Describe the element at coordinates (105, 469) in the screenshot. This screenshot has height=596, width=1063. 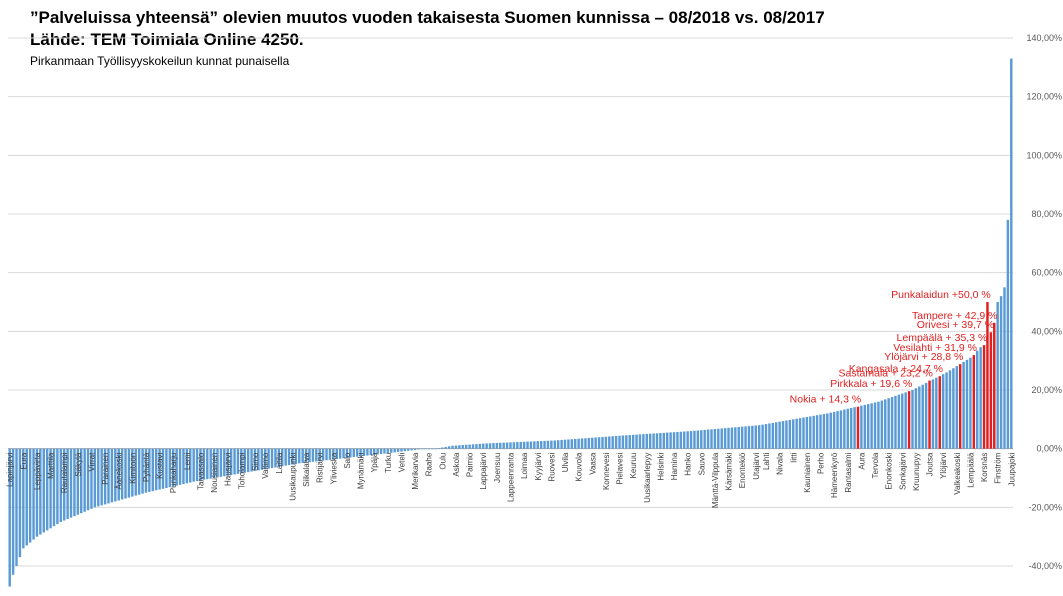
I see `x-tick-label: Parainen` at that location.